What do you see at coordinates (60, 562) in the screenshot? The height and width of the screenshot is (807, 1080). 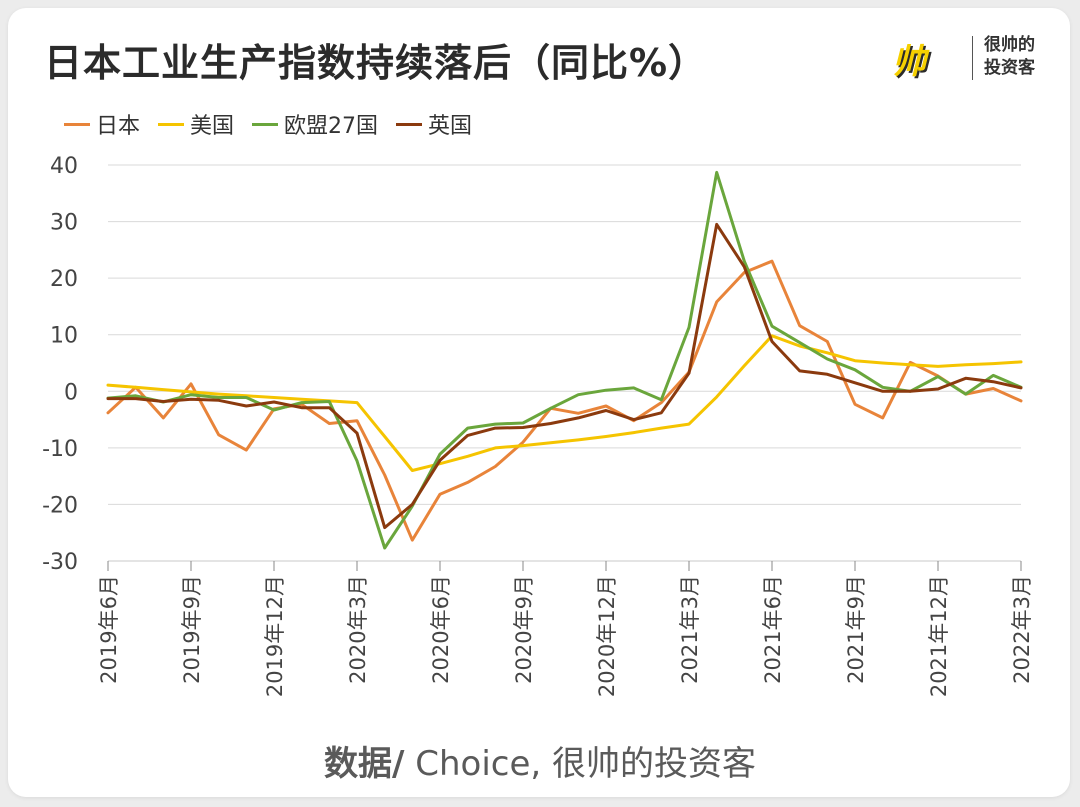 I see `y-tick-label: -30` at bounding box center [60, 562].